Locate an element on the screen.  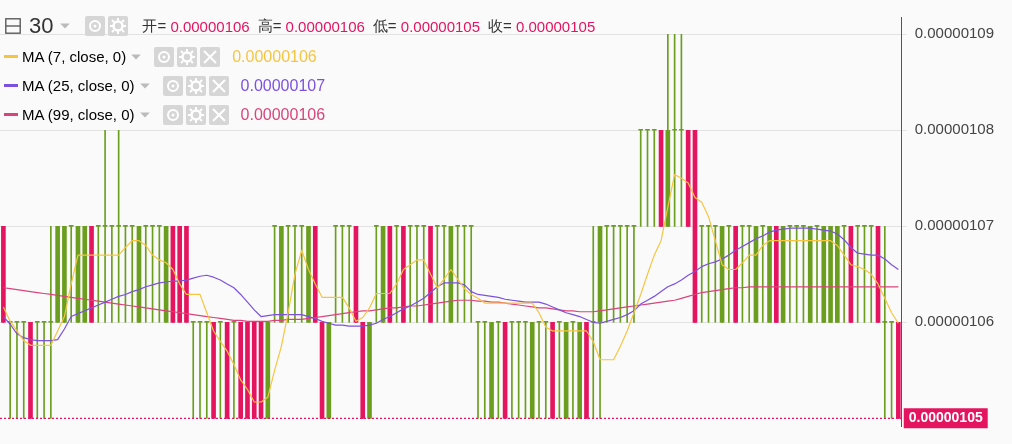
y-tick-label: 0.00000106 is located at coordinates (954, 321).